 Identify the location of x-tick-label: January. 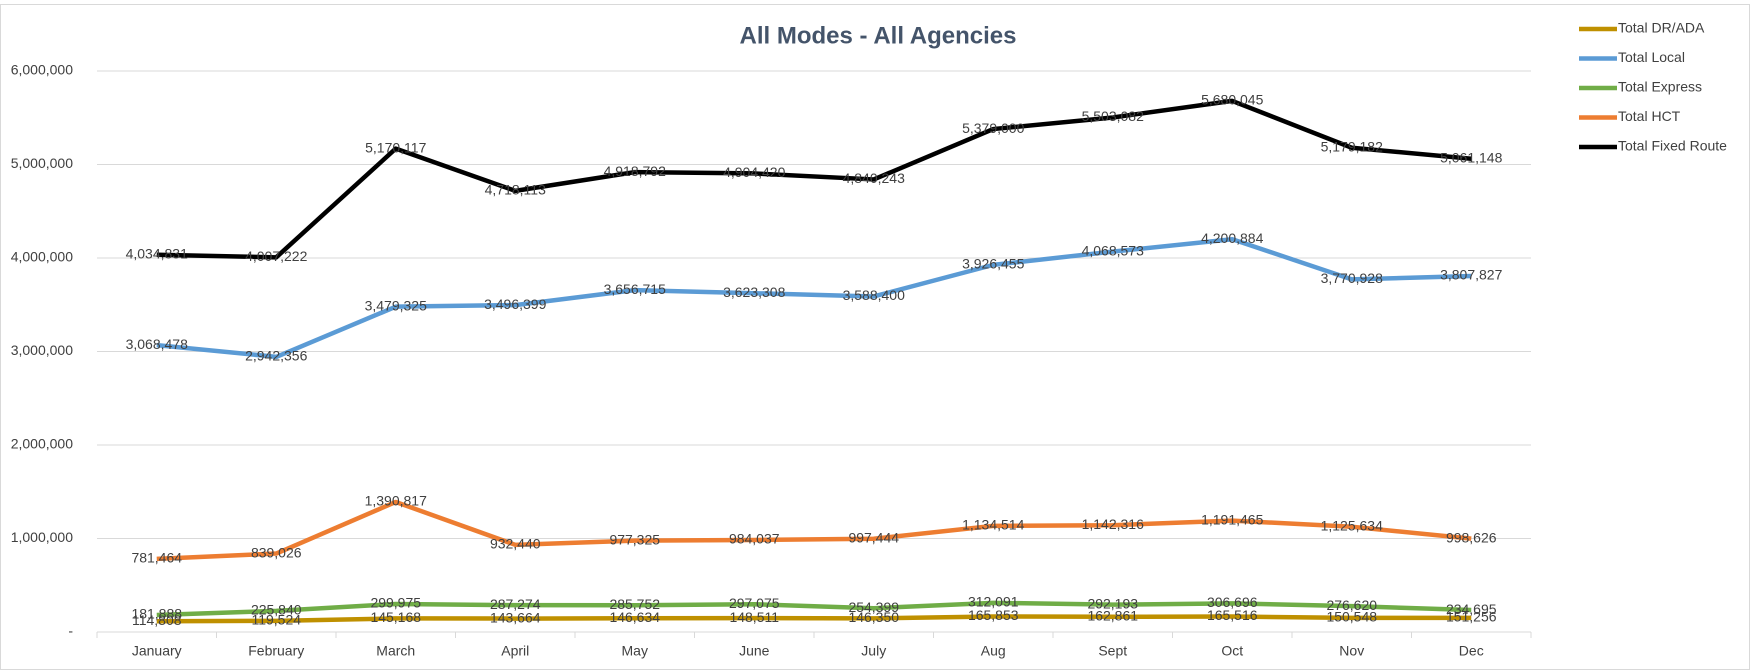
(157, 651).